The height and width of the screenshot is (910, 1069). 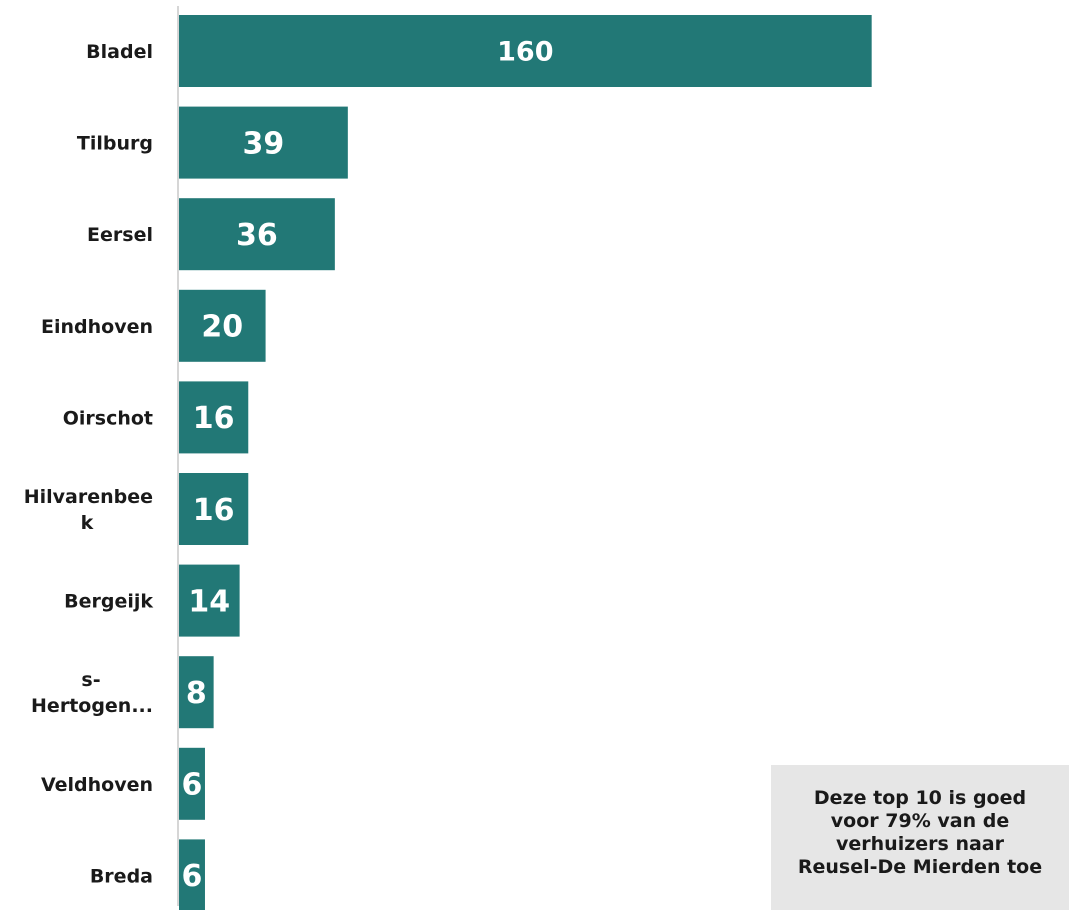 I want to click on value-label-8: 6, so click(x=192, y=785).